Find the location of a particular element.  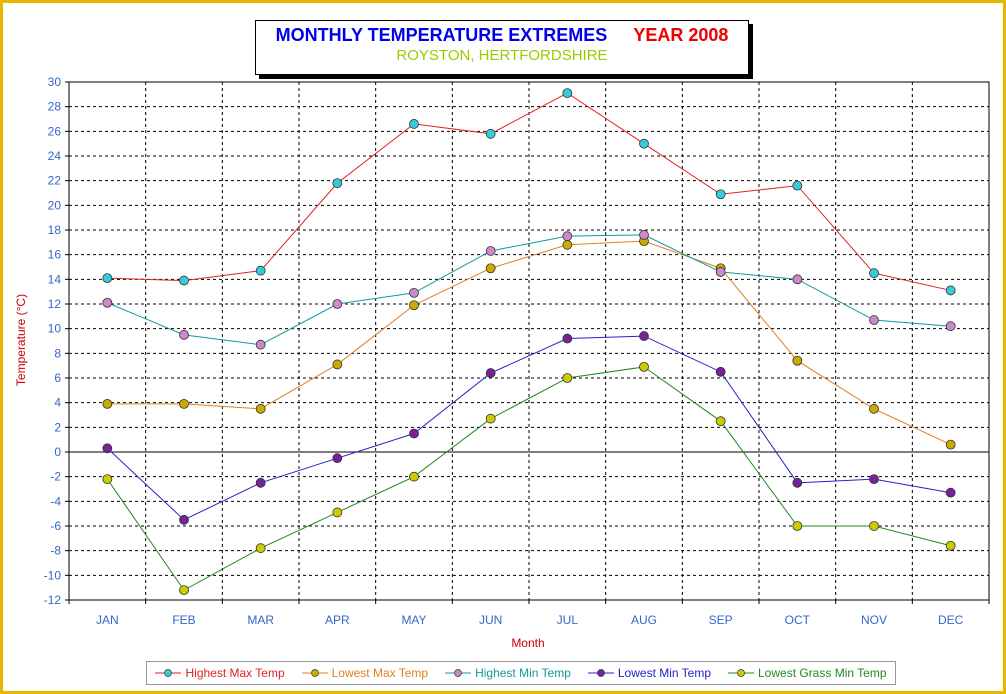

y-tick-label: 16 is located at coordinates (55, 255).